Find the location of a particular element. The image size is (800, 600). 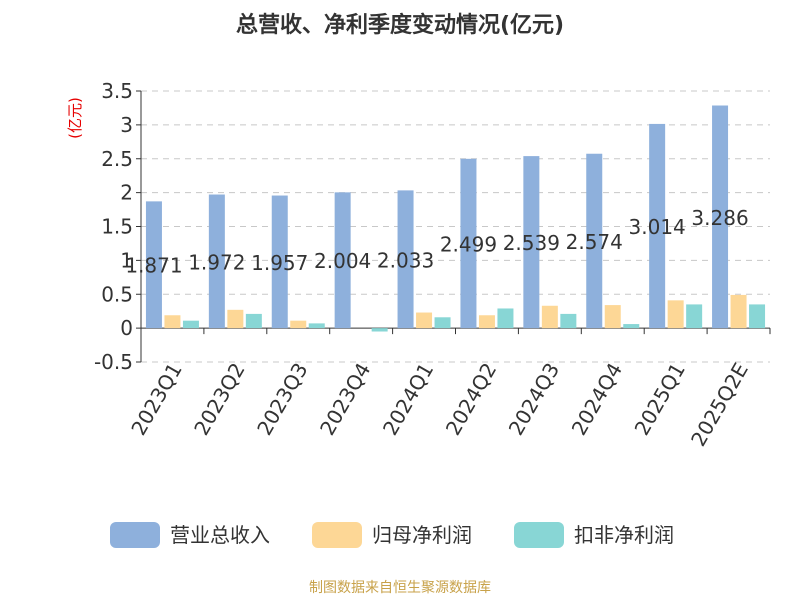

data-label: 1.871 is located at coordinates (153, 266).